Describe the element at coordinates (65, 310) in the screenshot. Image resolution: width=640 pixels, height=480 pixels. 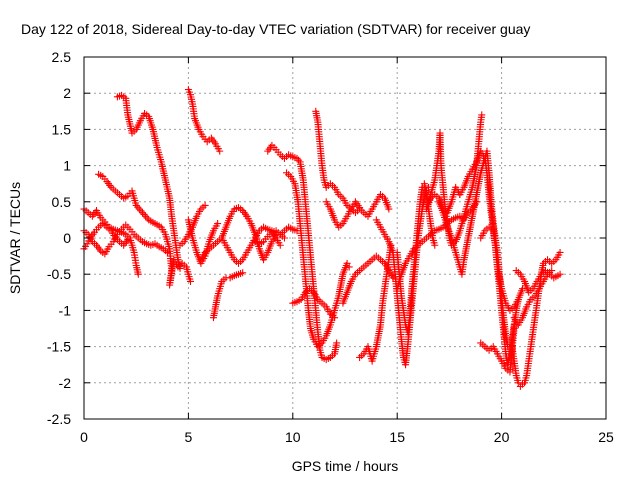
I see `y-tick-label: -1` at that location.